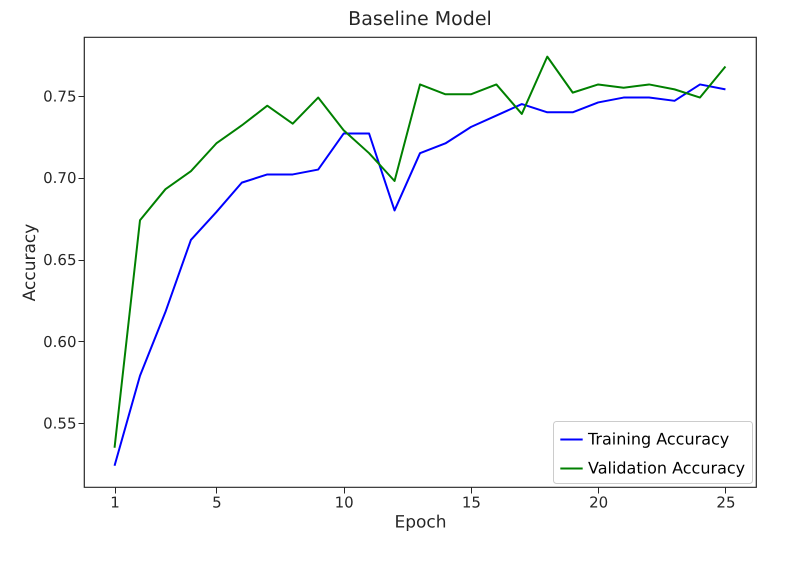 The image size is (797, 566). I want to click on legend-label: Training Accuracy, so click(658, 439).